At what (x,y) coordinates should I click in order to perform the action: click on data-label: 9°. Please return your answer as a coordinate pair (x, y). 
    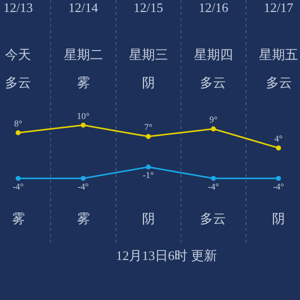
    Looking at the image, I should click on (213, 119).